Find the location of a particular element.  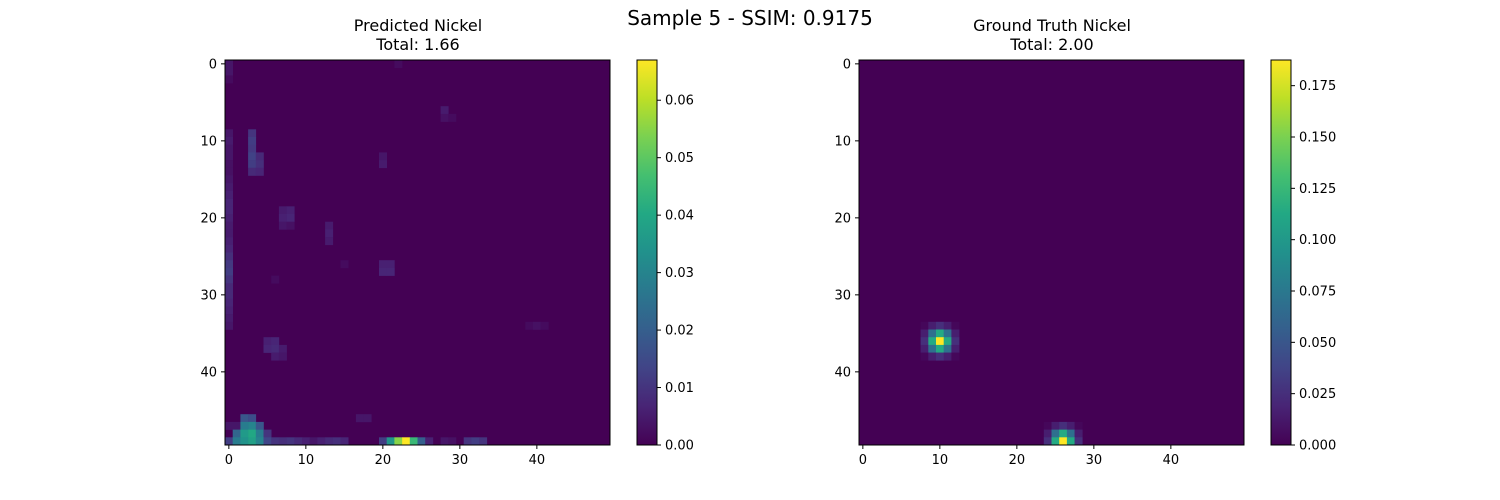

panel-subtitle: Total: 1.66 is located at coordinates (417, 44).